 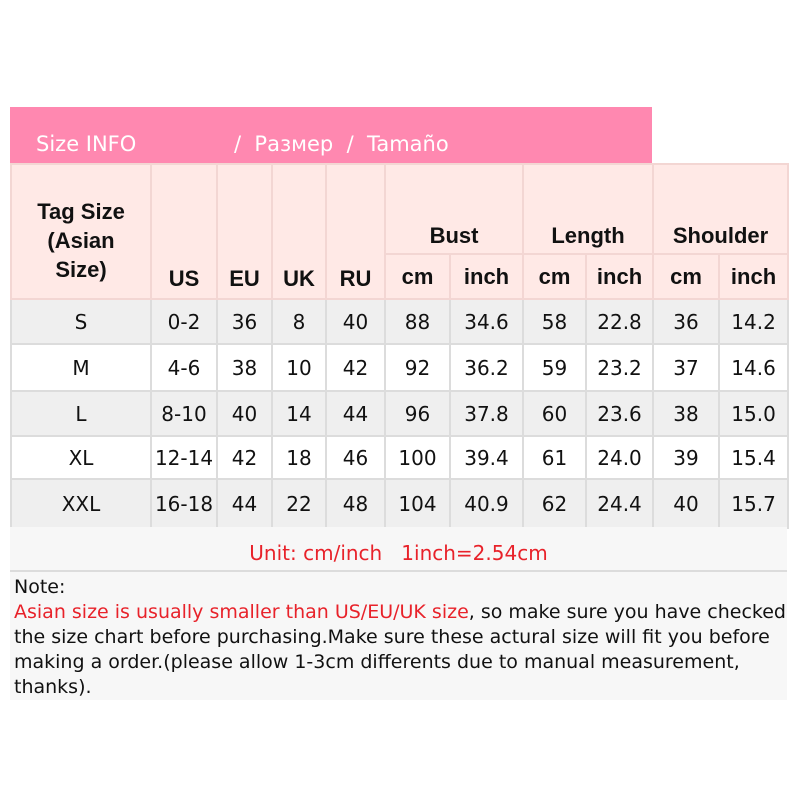 What do you see at coordinates (754, 367) in the screenshot?
I see `table-cell: 14.6` at bounding box center [754, 367].